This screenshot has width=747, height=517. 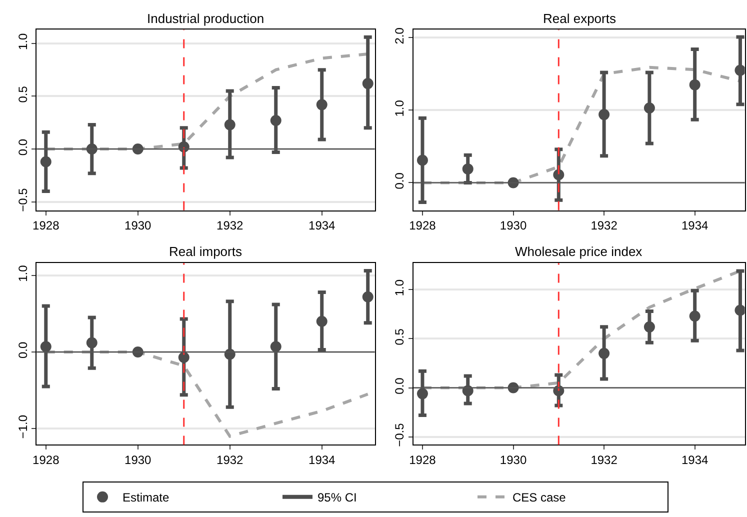 What do you see at coordinates (399, 35) in the screenshot?
I see `y-tick-label: 2.0` at bounding box center [399, 35].